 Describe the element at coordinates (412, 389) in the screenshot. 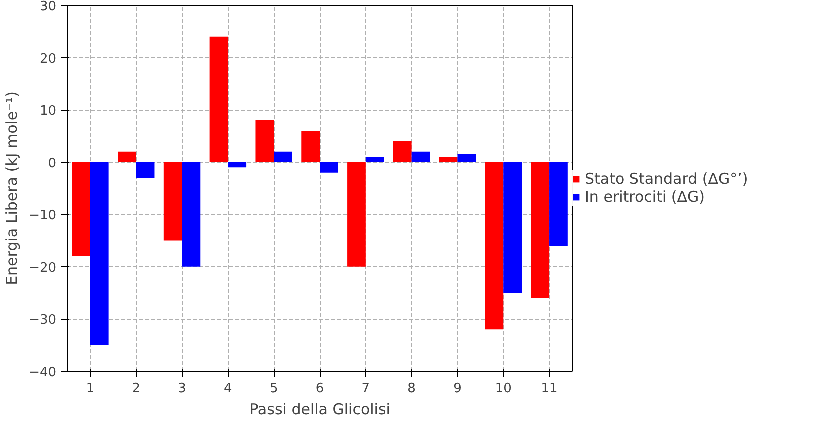

I see `x-tick-label: 8` at that location.